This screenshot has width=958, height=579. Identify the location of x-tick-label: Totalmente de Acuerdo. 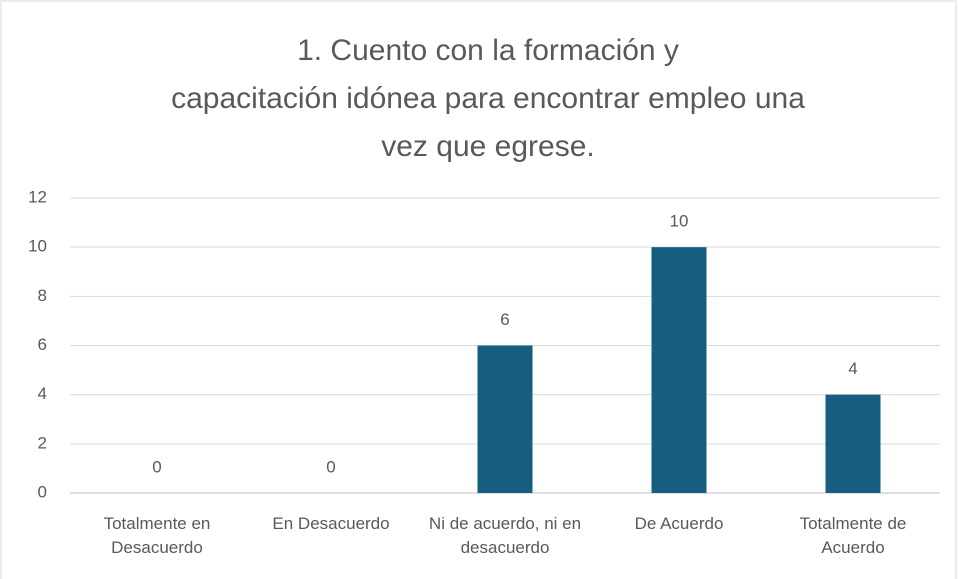
(853, 535).